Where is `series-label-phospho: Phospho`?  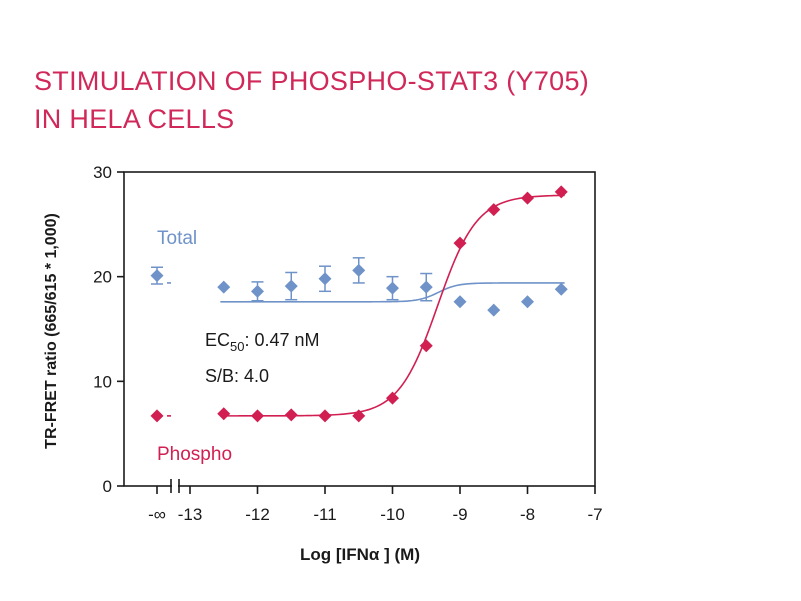
series-label-phospho: Phospho is located at coordinates (194, 454).